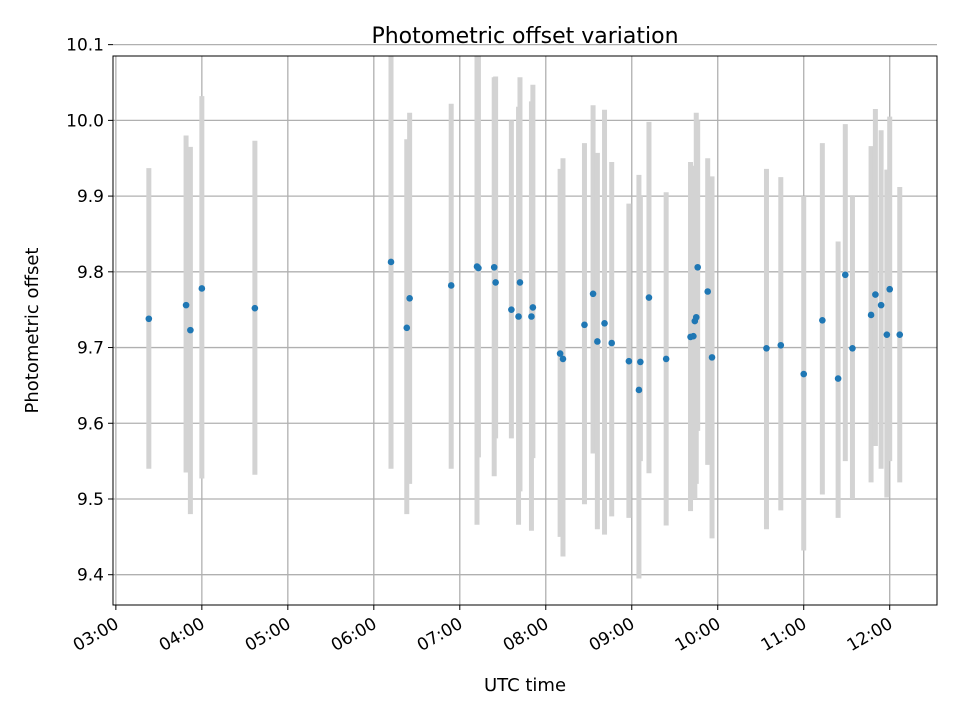  Describe the element at coordinates (32, 331) in the screenshot. I see `y-axis-label: Photometric offset` at that location.